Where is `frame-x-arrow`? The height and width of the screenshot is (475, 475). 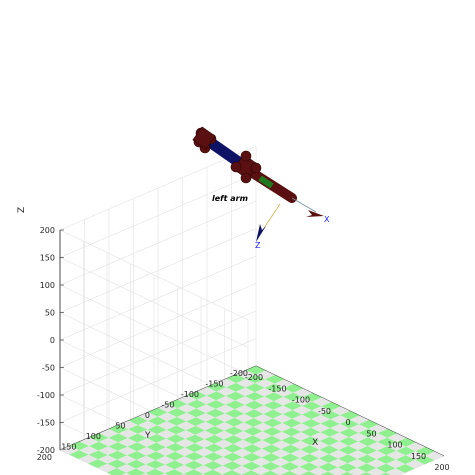
frame-x-arrow is located at coordinates (315, 213).